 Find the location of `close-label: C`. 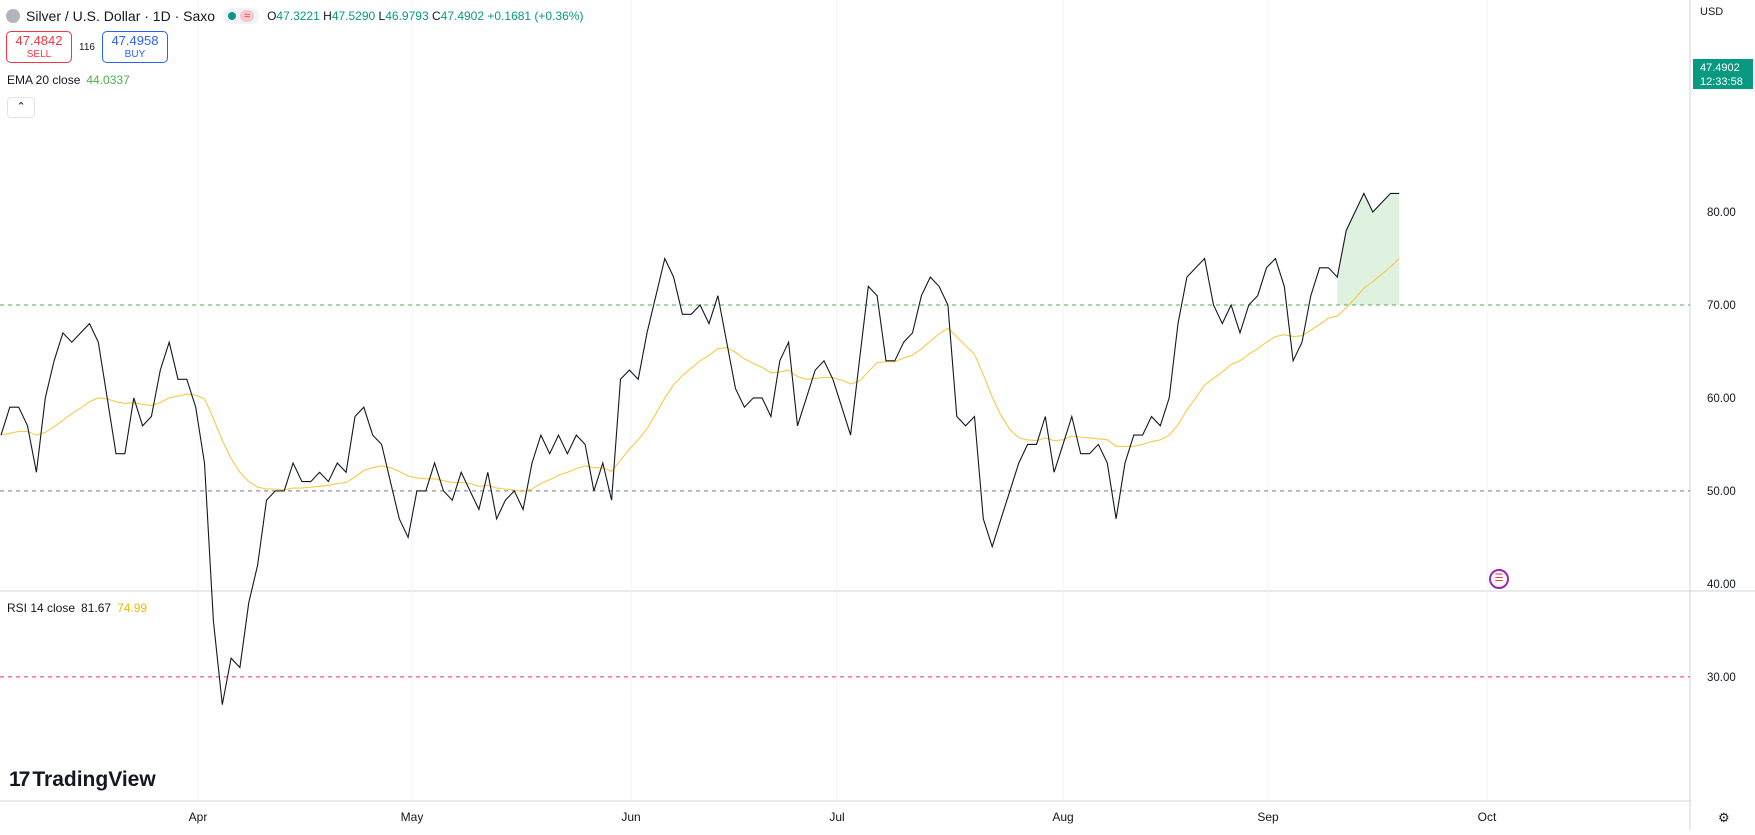

close-label: C is located at coordinates (436, 16).